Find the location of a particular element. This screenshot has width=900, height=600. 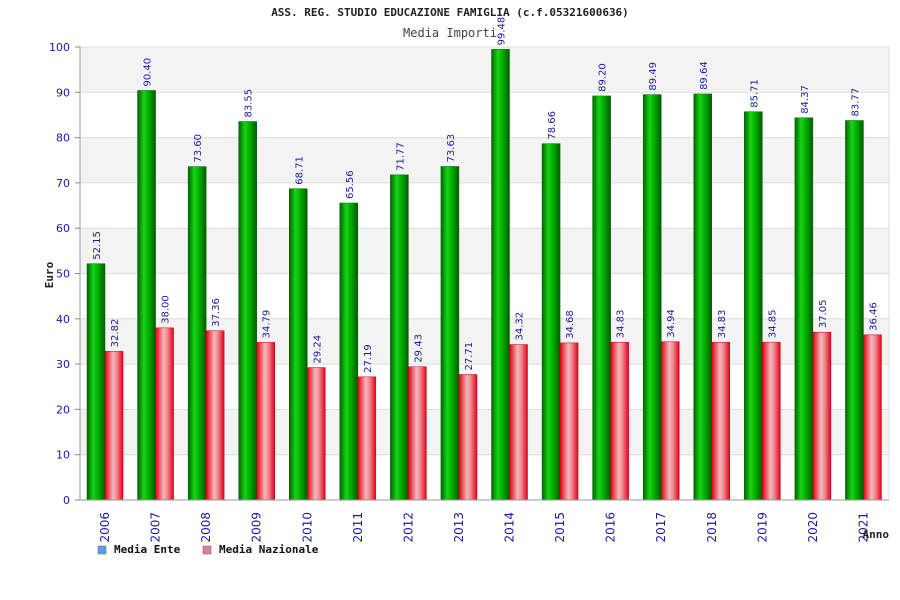

bar-value-label: 32.82 is located at coordinates (115, 333).